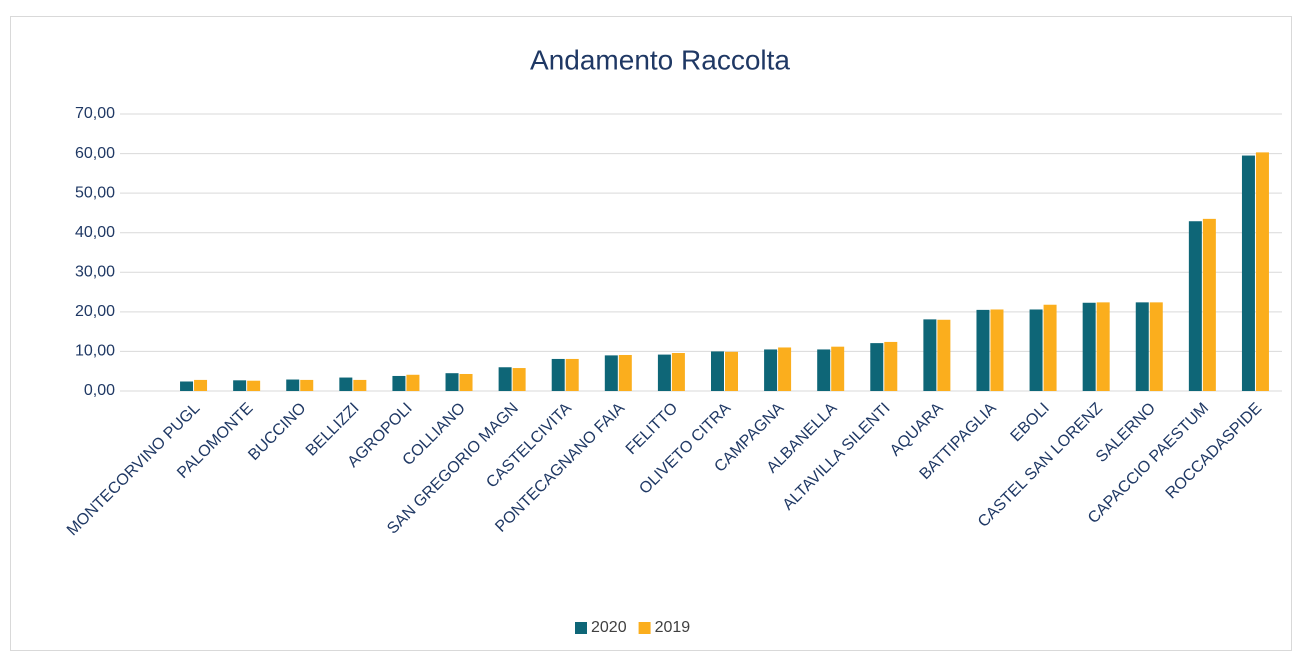 The width and height of the screenshot is (1299, 657). I want to click on legend-label: 2019, so click(673, 627).